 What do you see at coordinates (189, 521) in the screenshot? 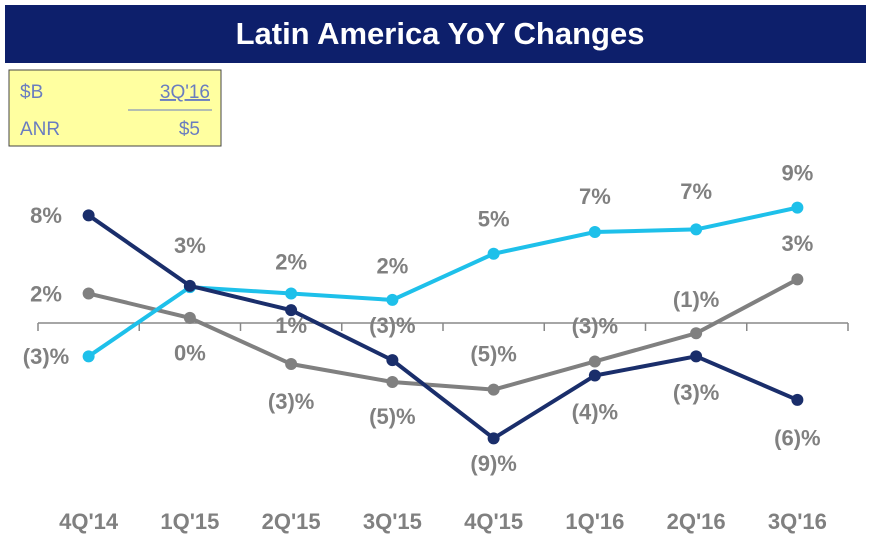
I see `x-tick-label: 1Q'15` at bounding box center [189, 521].